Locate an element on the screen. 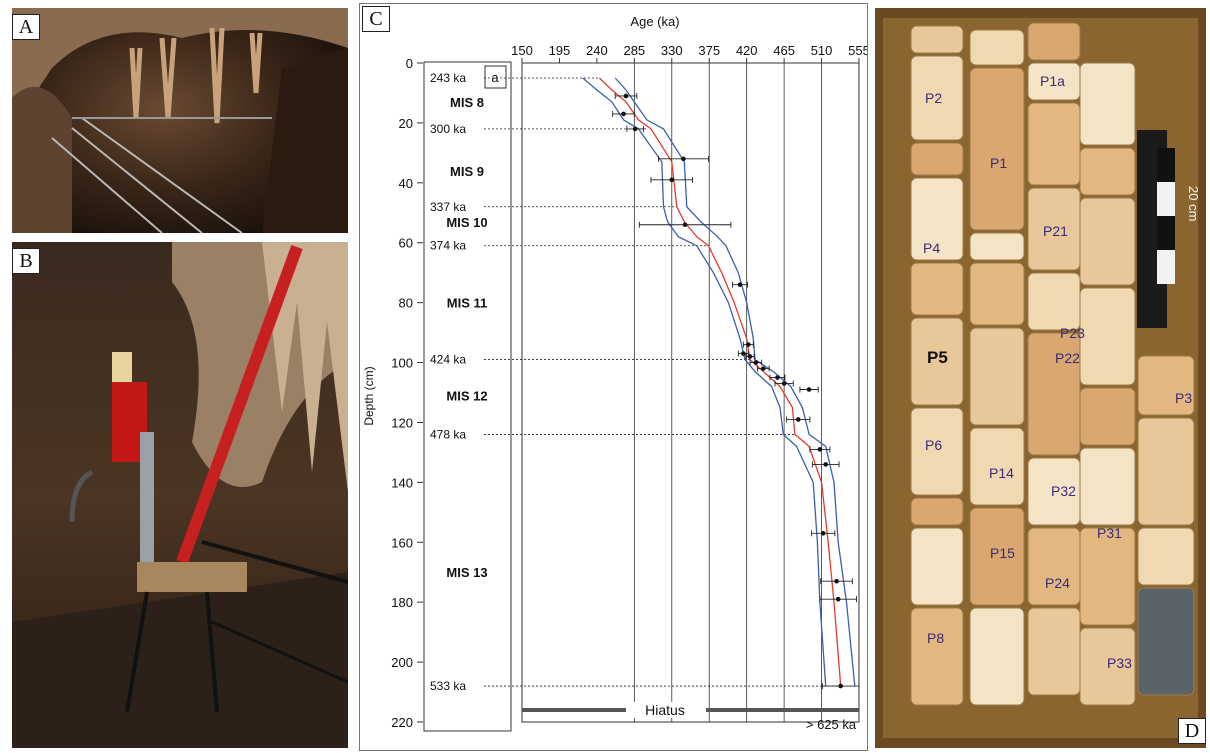 This screenshot has height=753, width=1210. y-tick-label-9: 180 is located at coordinates (402, 602).